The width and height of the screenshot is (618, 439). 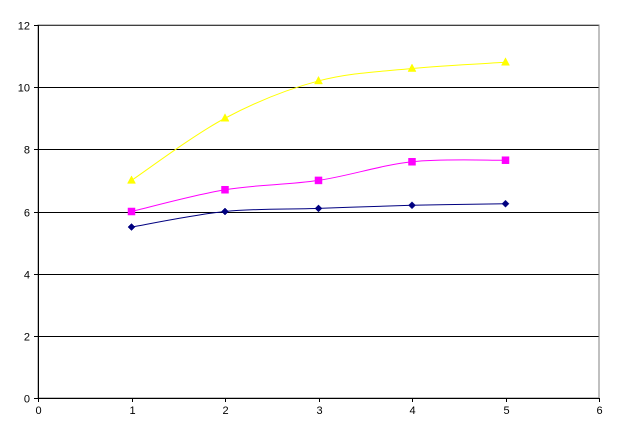 What do you see at coordinates (319, 411) in the screenshot?
I see `x-tick-label-3: 3` at bounding box center [319, 411].